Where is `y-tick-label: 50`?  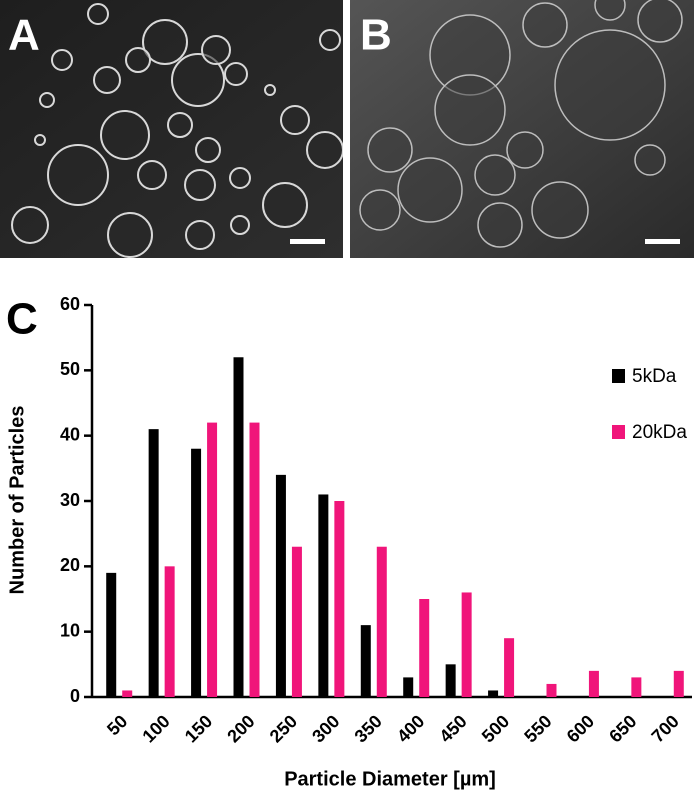
y-tick-label: 50 is located at coordinates (70, 369).